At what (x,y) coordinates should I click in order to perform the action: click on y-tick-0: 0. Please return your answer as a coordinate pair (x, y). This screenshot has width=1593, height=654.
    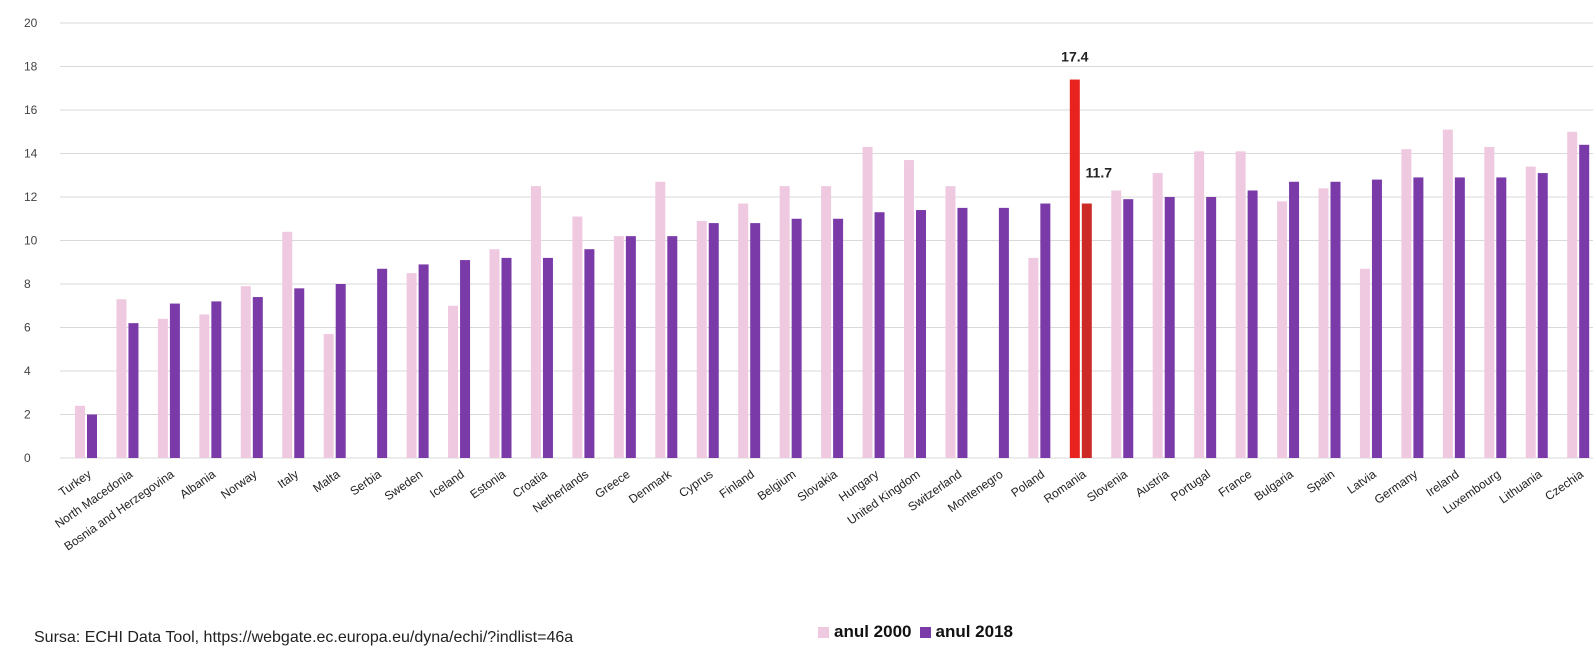
    Looking at the image, I should click on (27, 458).